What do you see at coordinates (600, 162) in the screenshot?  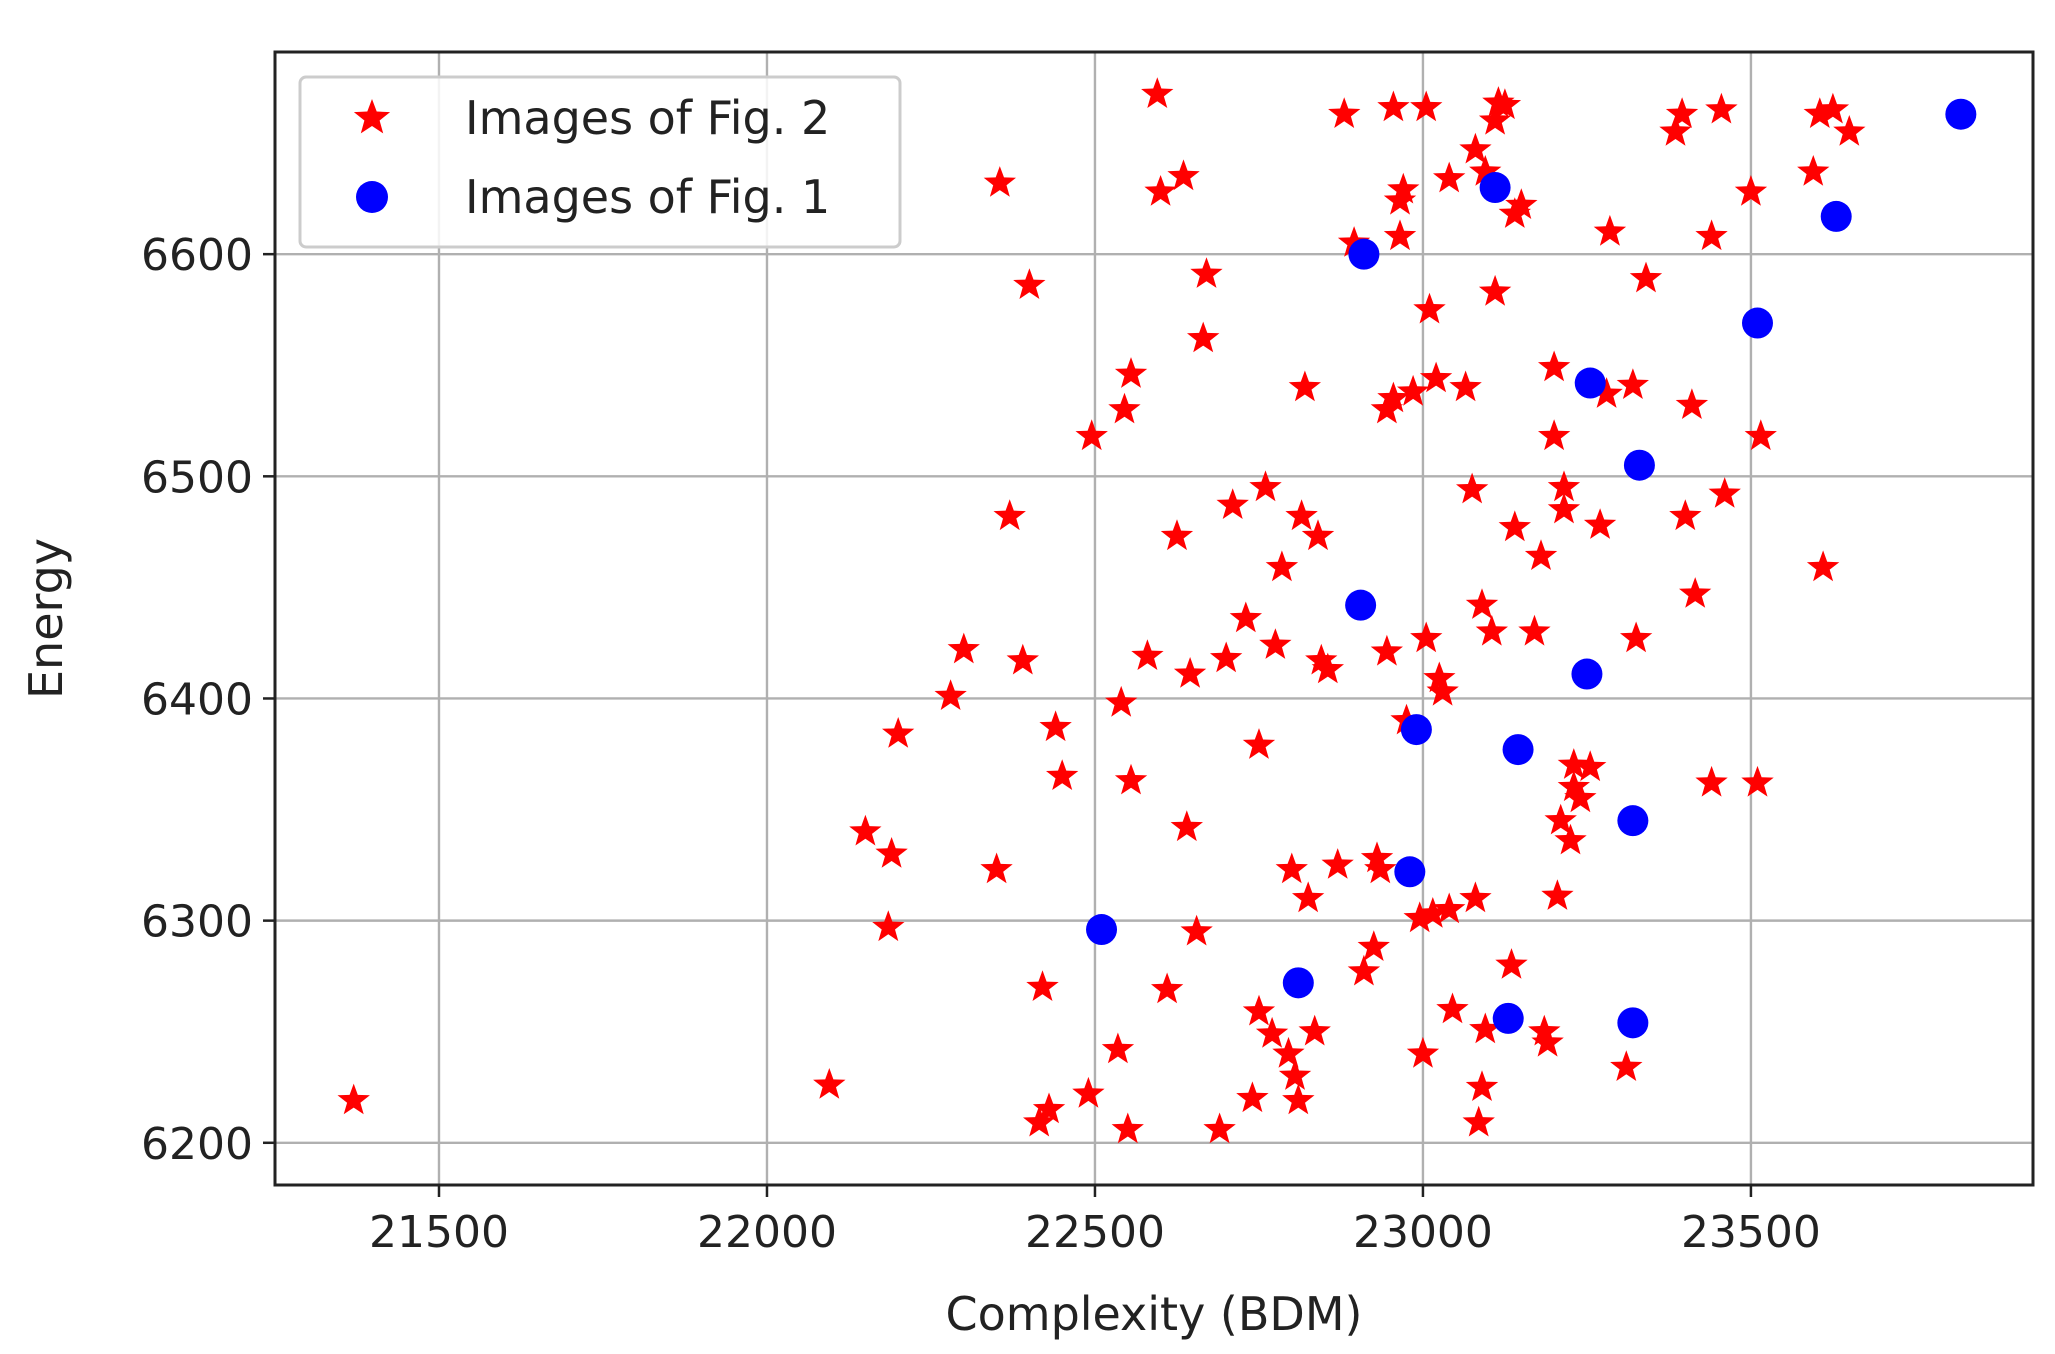 I see `legend-box` at bounding box center [600, 162].